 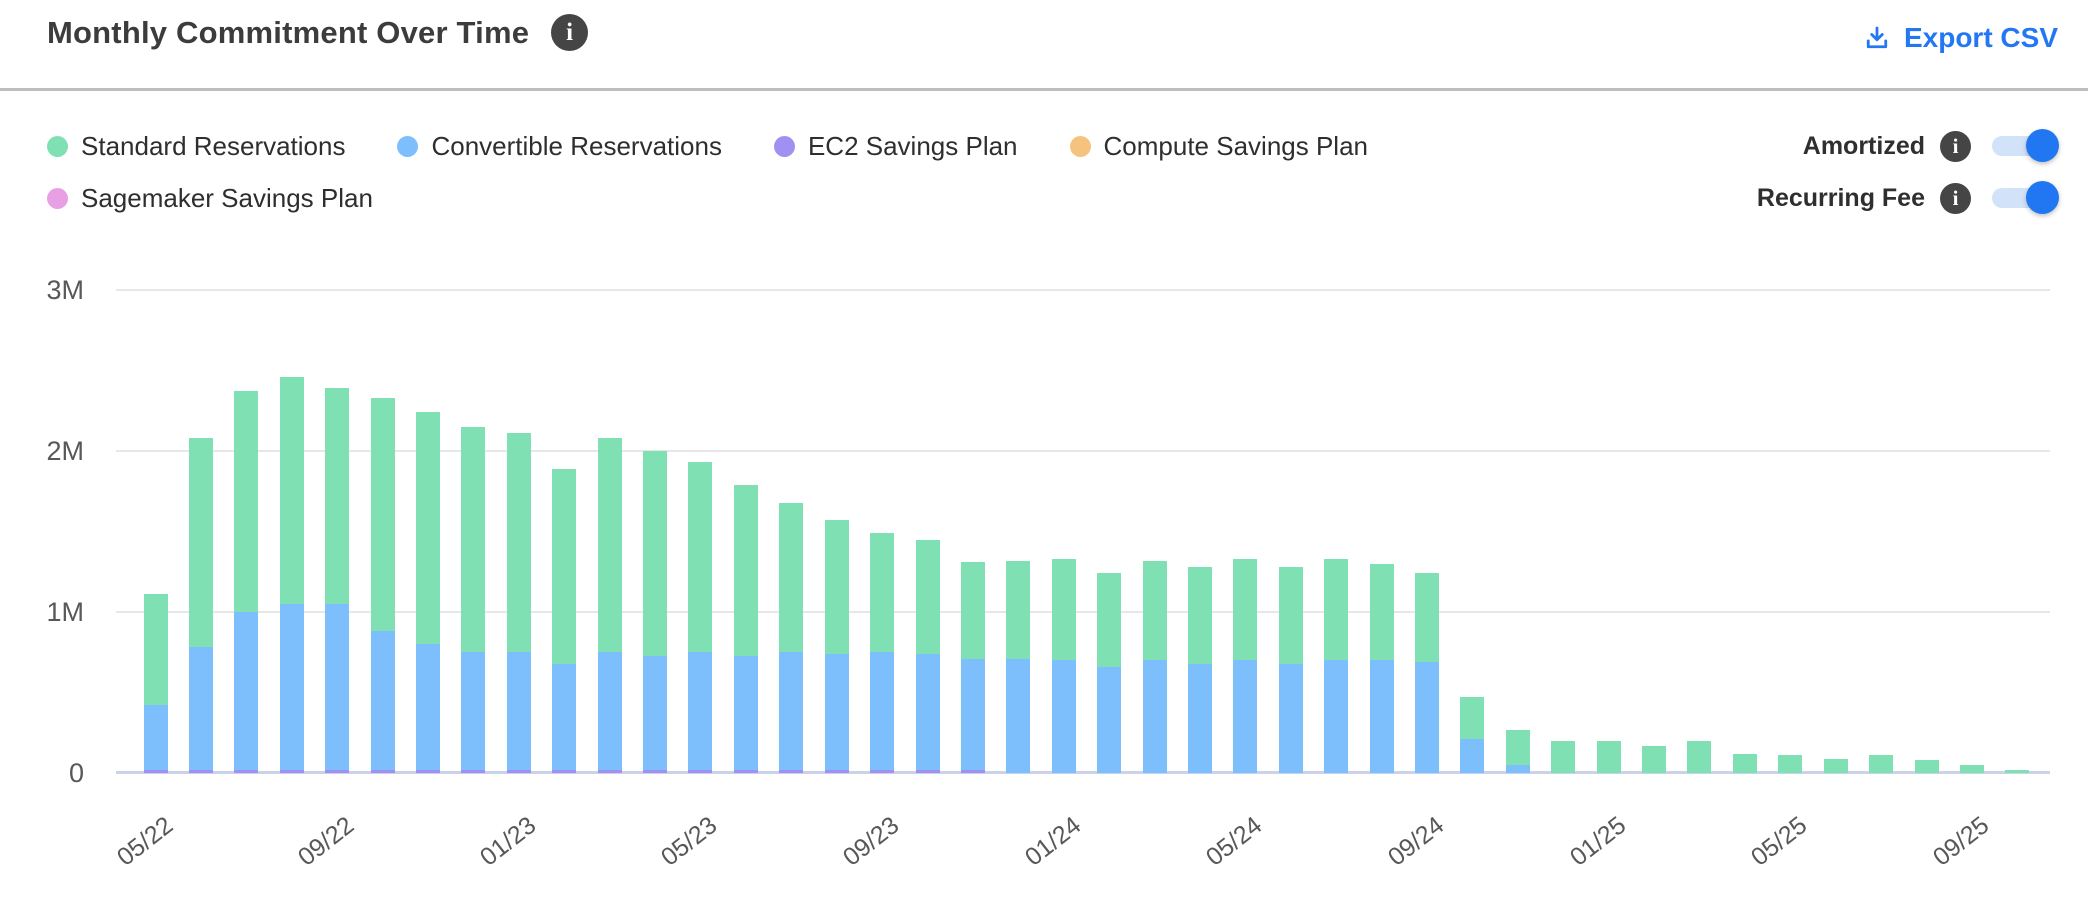 I want to click on amortized-toggle, so click(x=2025, y=145).